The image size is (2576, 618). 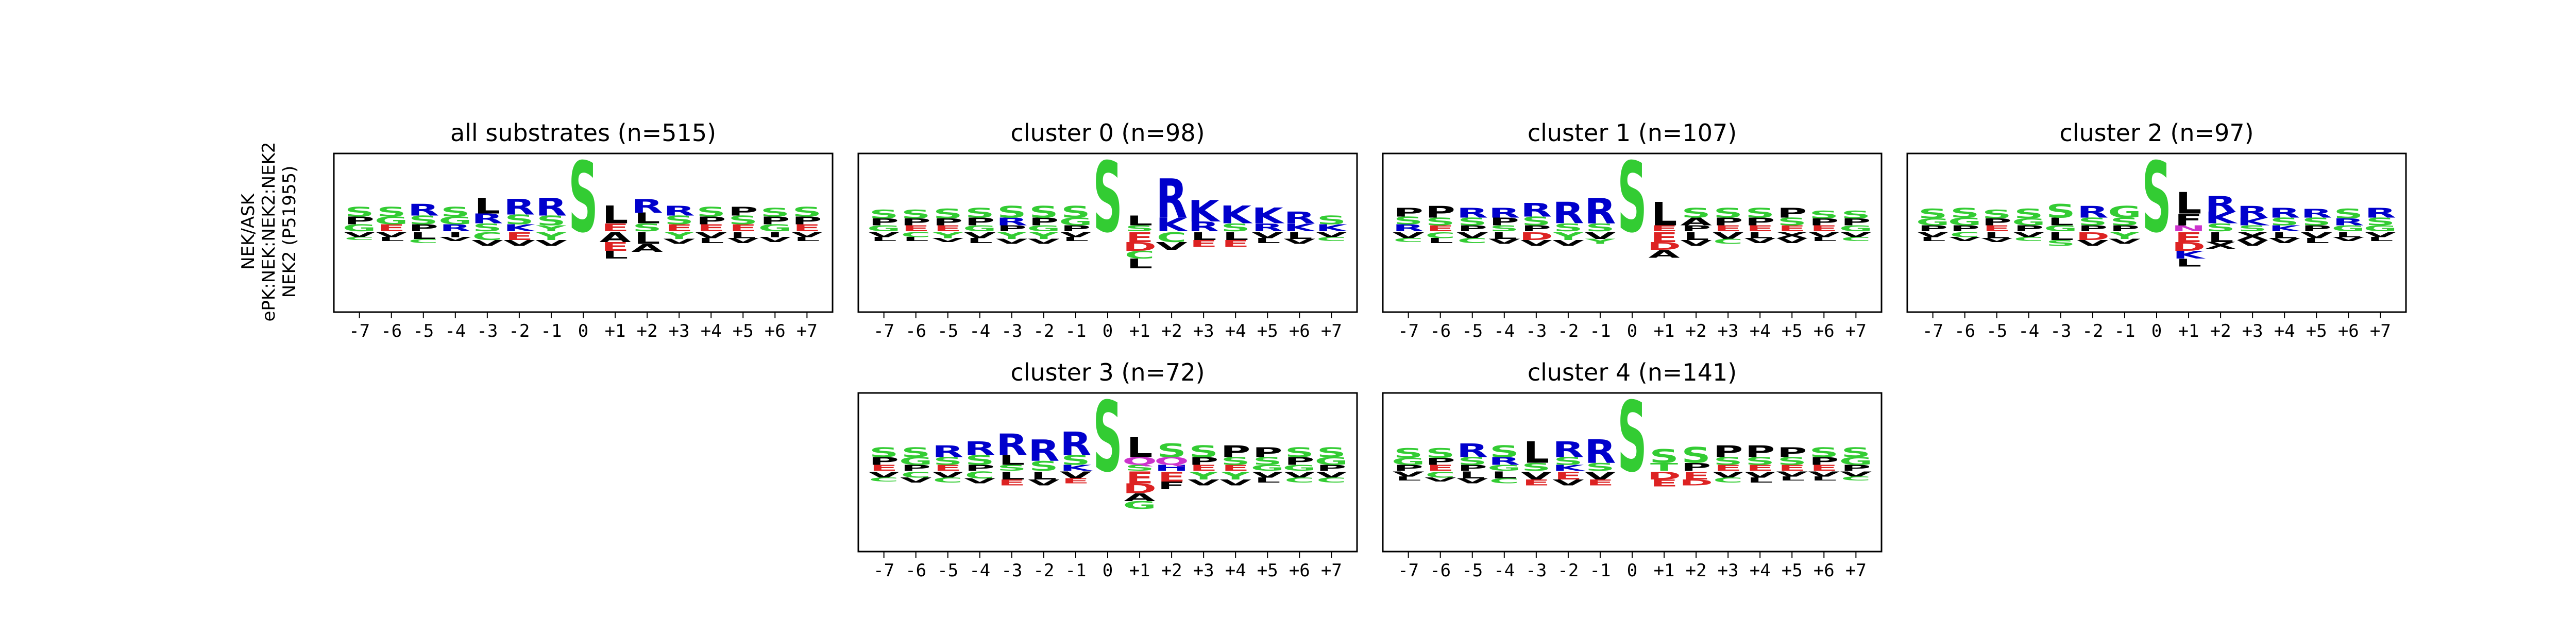 What do you see at coordinates (1996, 331) in the screenshot?
I see `x-tick-label: -5` at bounding box center [1996, 331].